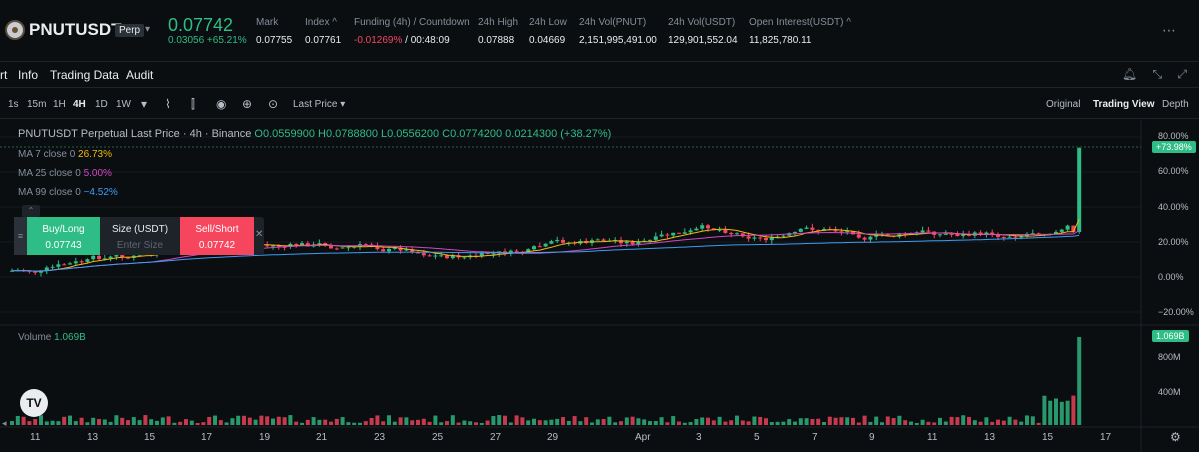  Describe the element at coordinates (28, 75) in the screenshot. I see `tab-info: Info` at that location.